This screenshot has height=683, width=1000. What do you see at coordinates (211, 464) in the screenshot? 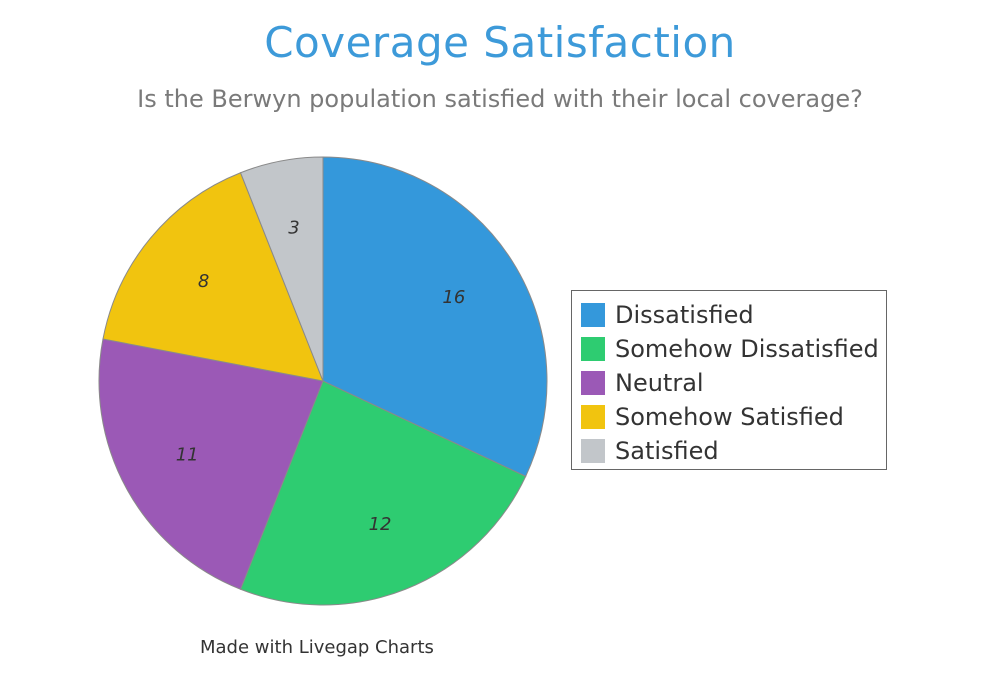
I see `pie-slice-neutral` at bounding box center [211, 464].